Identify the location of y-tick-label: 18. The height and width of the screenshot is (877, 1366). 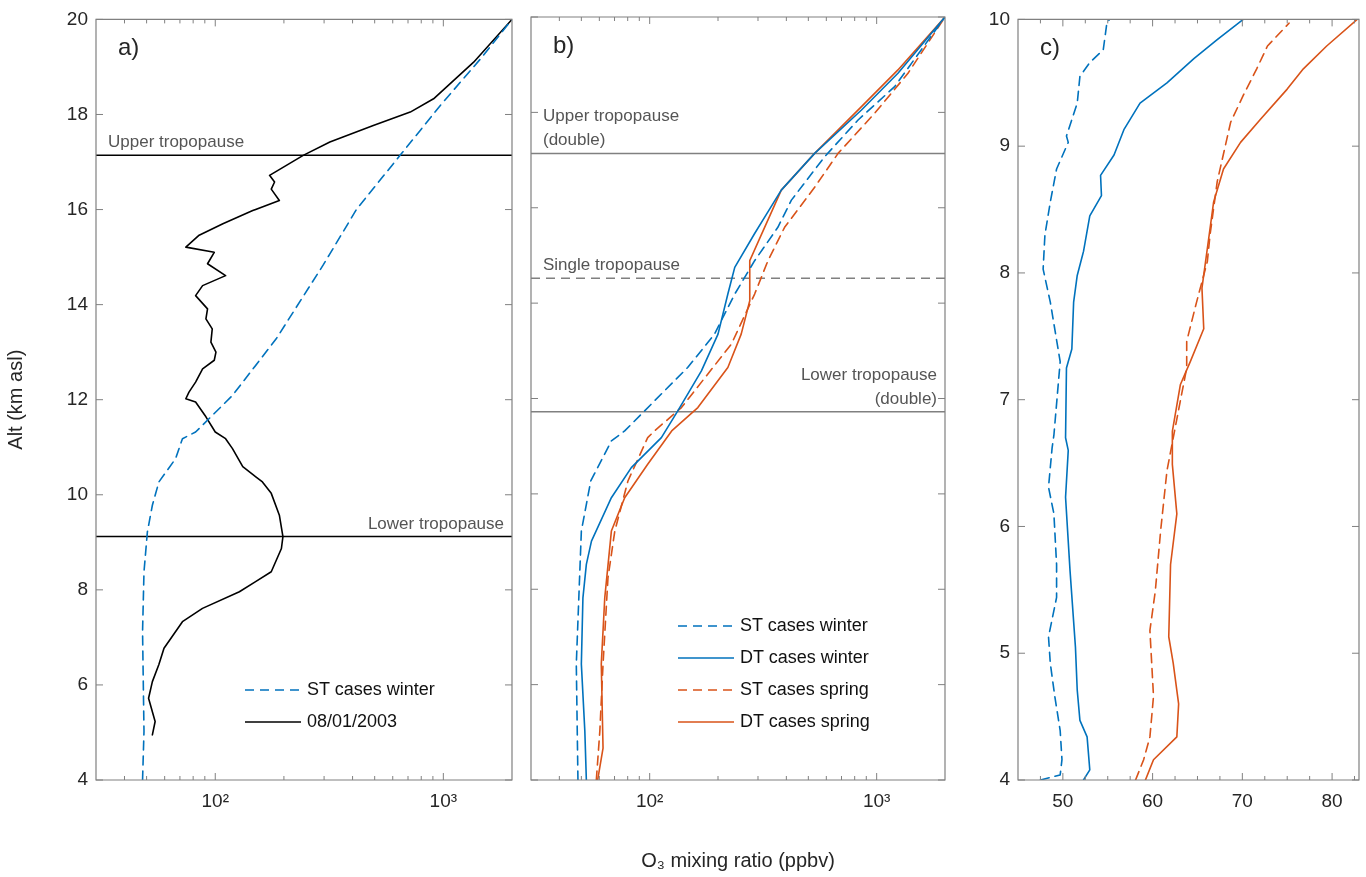
(77, 113).